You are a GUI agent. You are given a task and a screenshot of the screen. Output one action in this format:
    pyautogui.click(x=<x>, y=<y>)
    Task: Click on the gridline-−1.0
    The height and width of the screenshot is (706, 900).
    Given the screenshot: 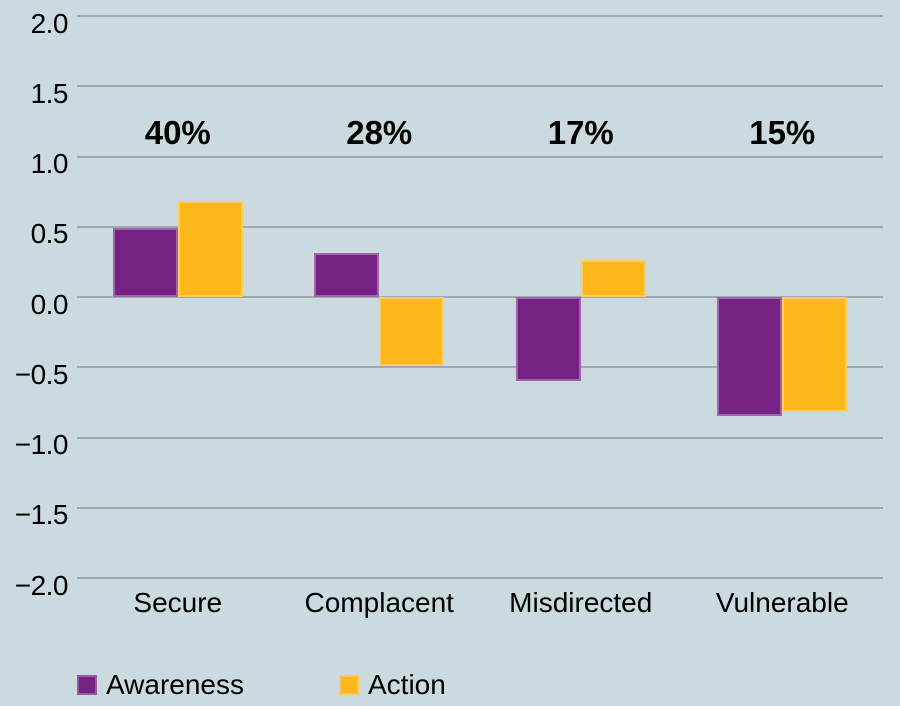 What is the action you would take?
    pyautogui.click(x=480, y=437)
    